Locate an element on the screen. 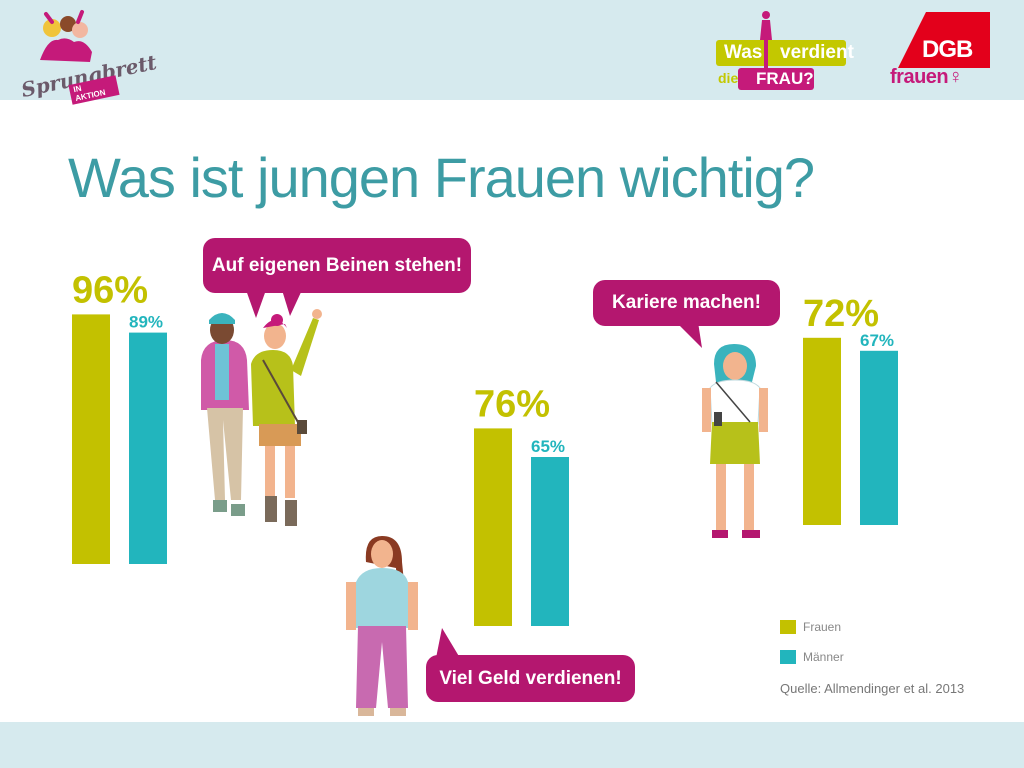 Image resolution: width=1024 pixels, height=768 pixels. was-verdient-logo: Was verdient die FRAU? is located at coordinates (785, 51).